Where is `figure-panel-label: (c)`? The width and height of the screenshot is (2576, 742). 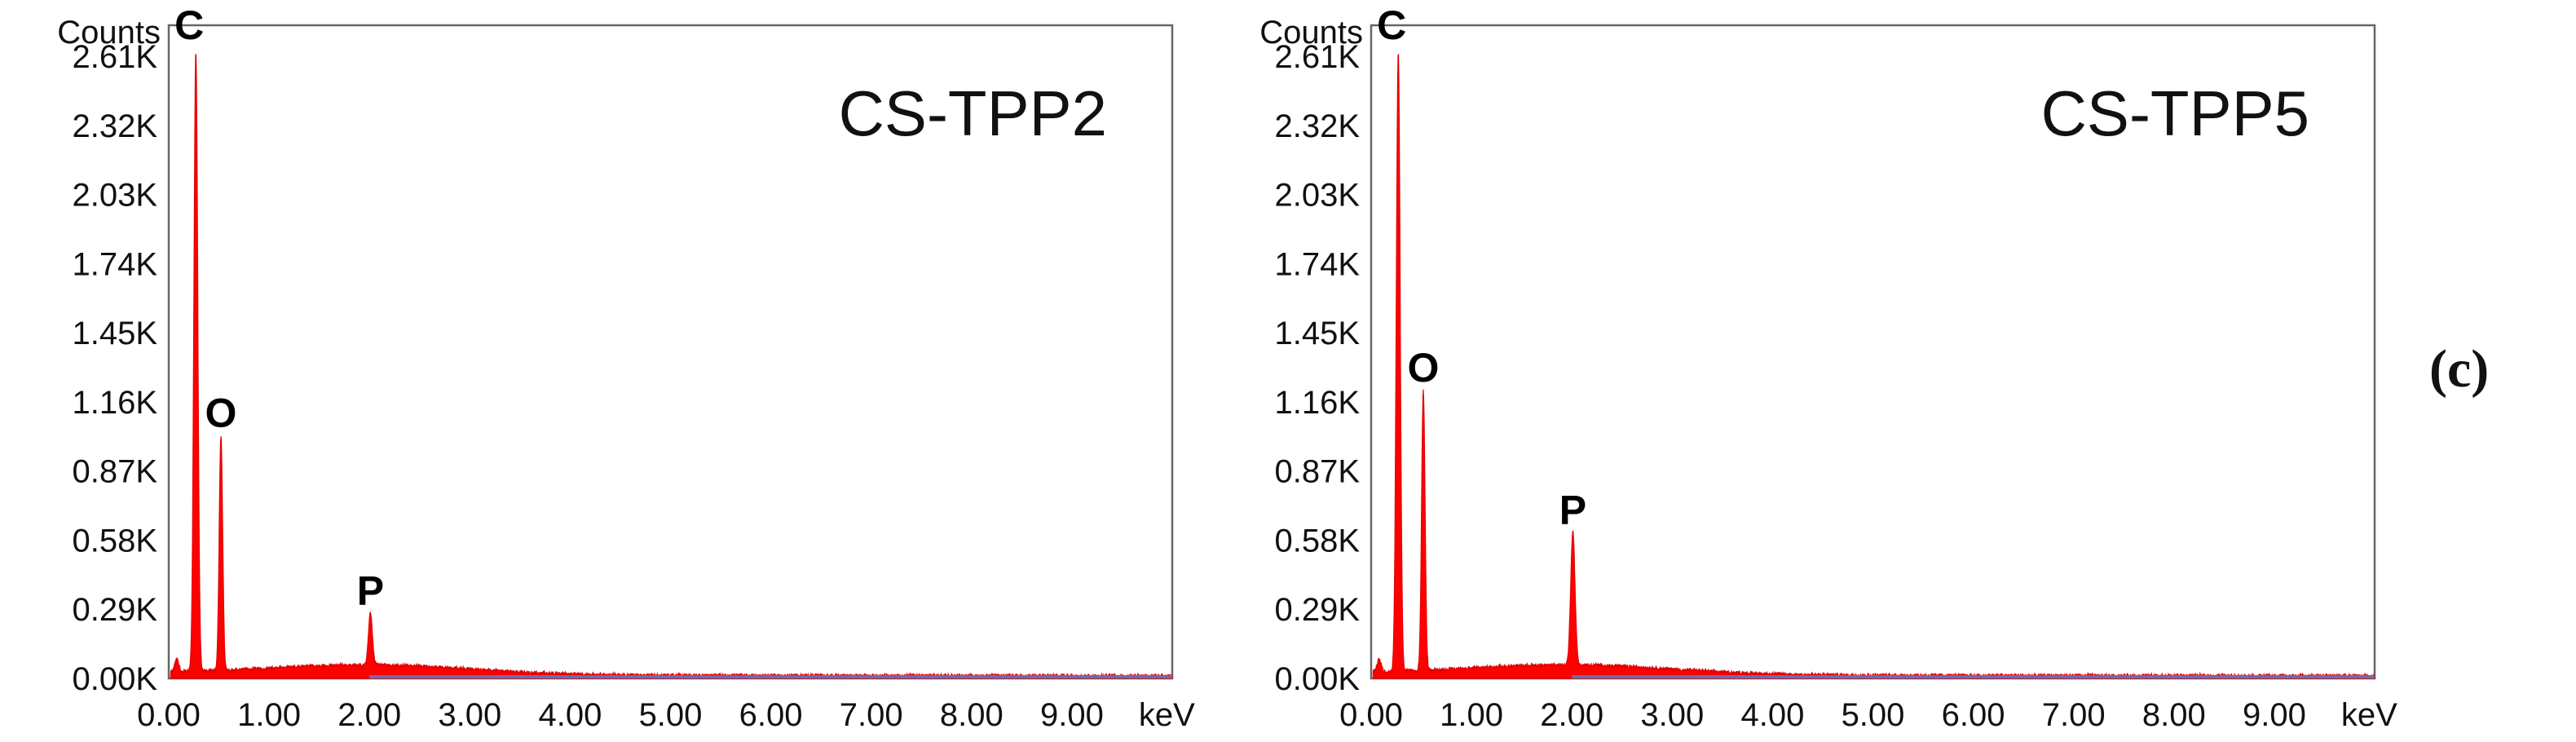 figure-panel-label: (c) is located at coordinates (2459, 369).